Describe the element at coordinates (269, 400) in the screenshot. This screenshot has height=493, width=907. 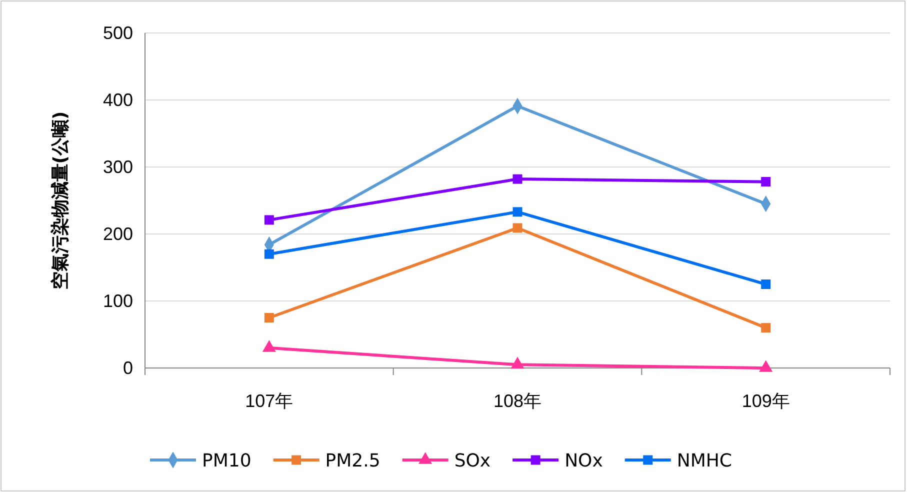
I see `x-tick-label: 107年` at that location.